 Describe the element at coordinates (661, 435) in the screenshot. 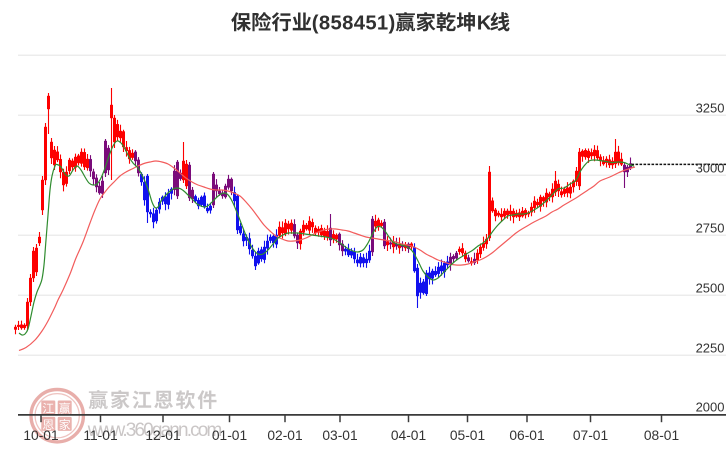

I see `svg-text: 08-01` at that location.